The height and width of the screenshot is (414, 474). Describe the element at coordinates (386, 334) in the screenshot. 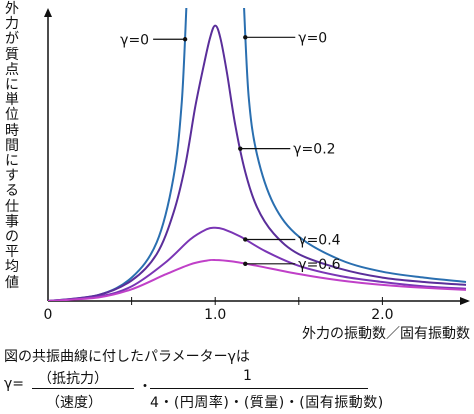

I see `x-axis-label: 外力の振動数／固有振動数` at that location.